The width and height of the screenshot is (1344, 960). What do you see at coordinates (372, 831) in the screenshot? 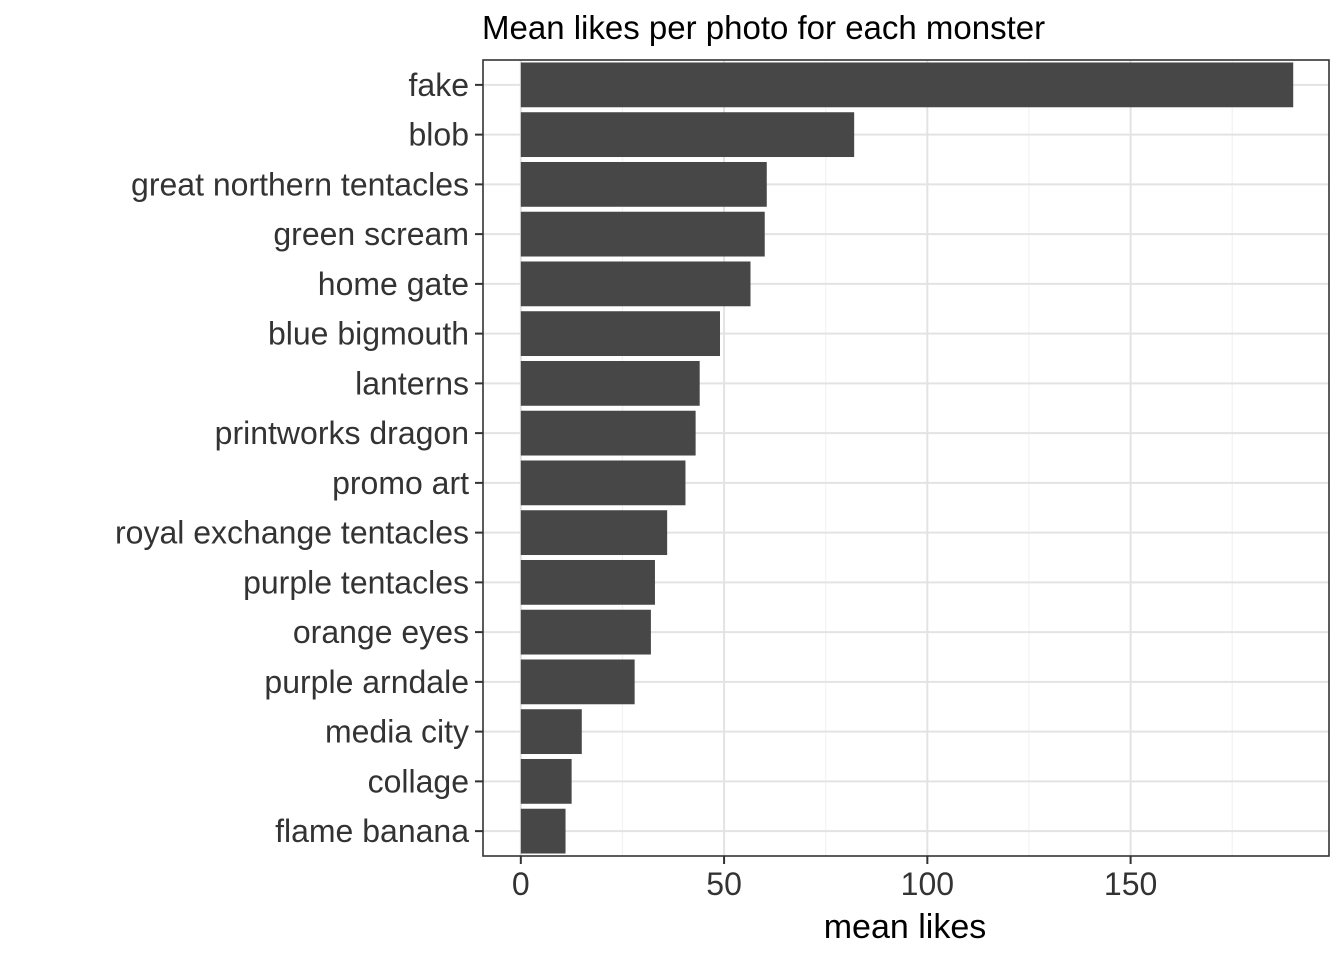
I see `category-label: flame banana` at bounding box center [372, 831].